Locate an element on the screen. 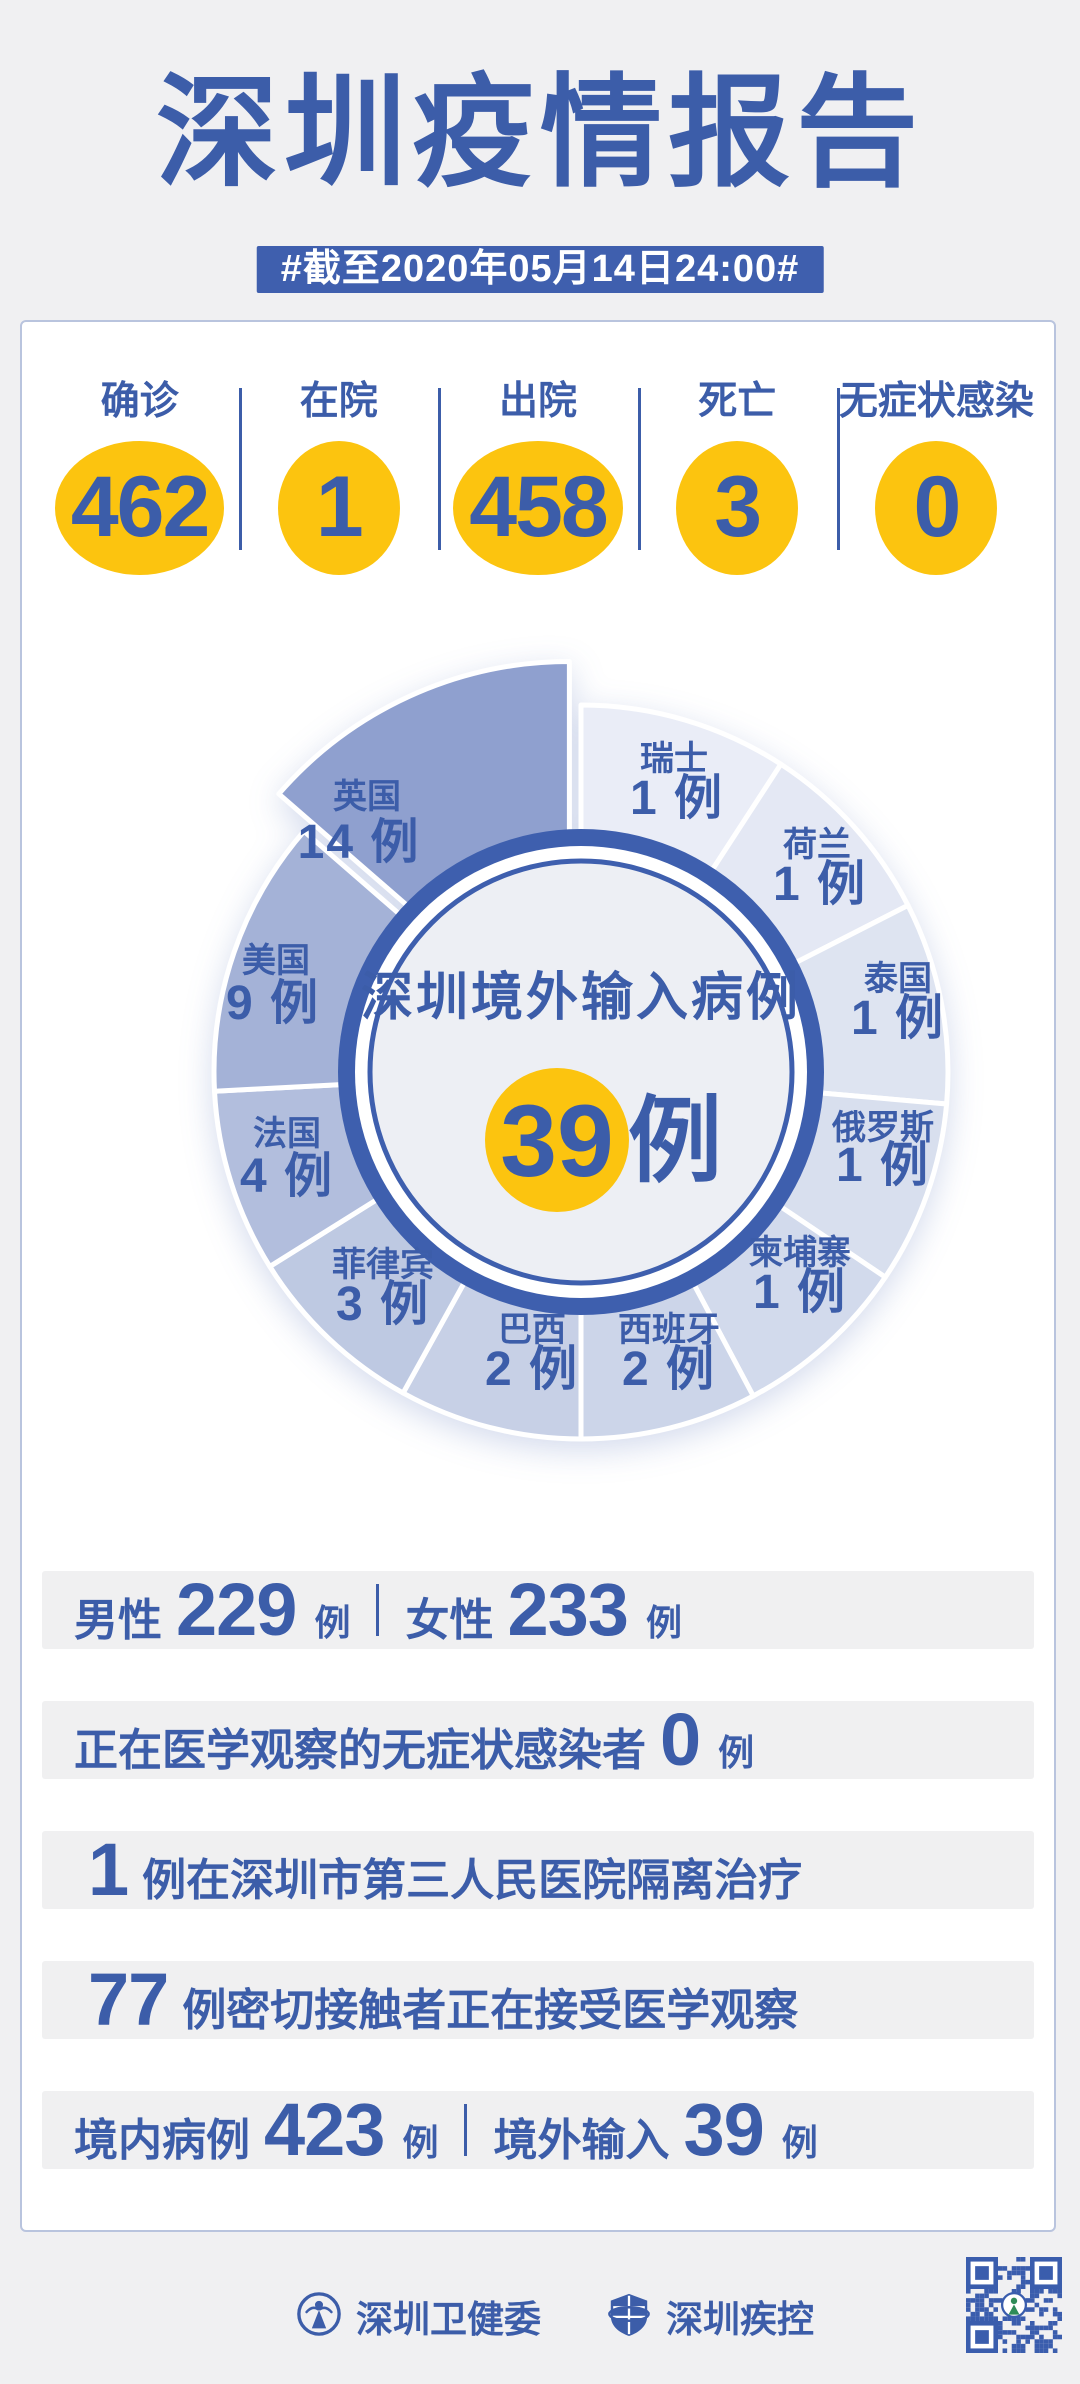 This screenshot has height=2384, width=1080. row-segment: 例 is located at coordinates (663, 1622).